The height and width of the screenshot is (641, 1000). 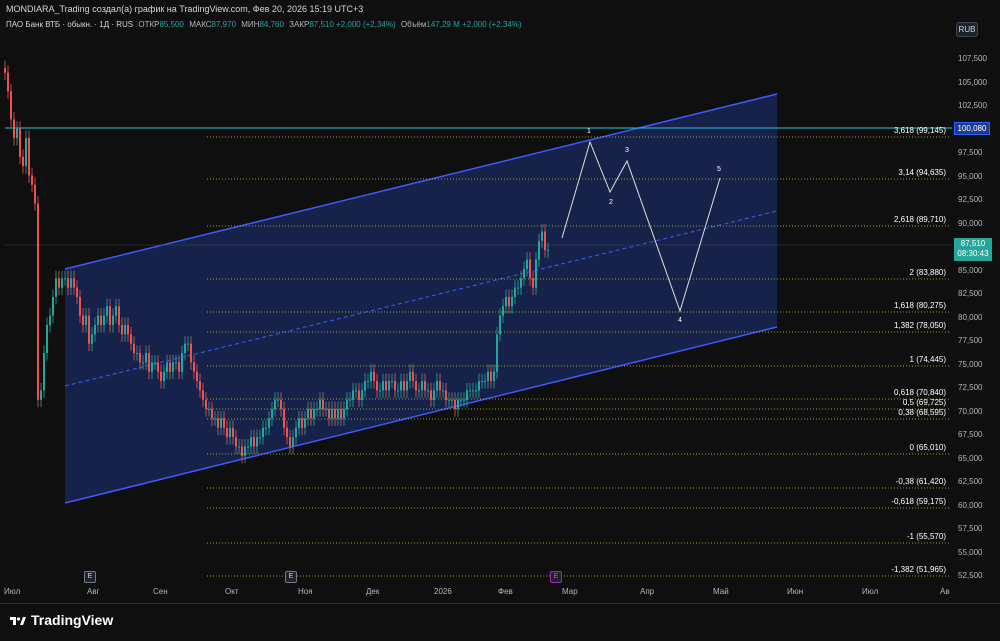 I want to click on time-axis-label: Июл, so click(x=12, y=591).